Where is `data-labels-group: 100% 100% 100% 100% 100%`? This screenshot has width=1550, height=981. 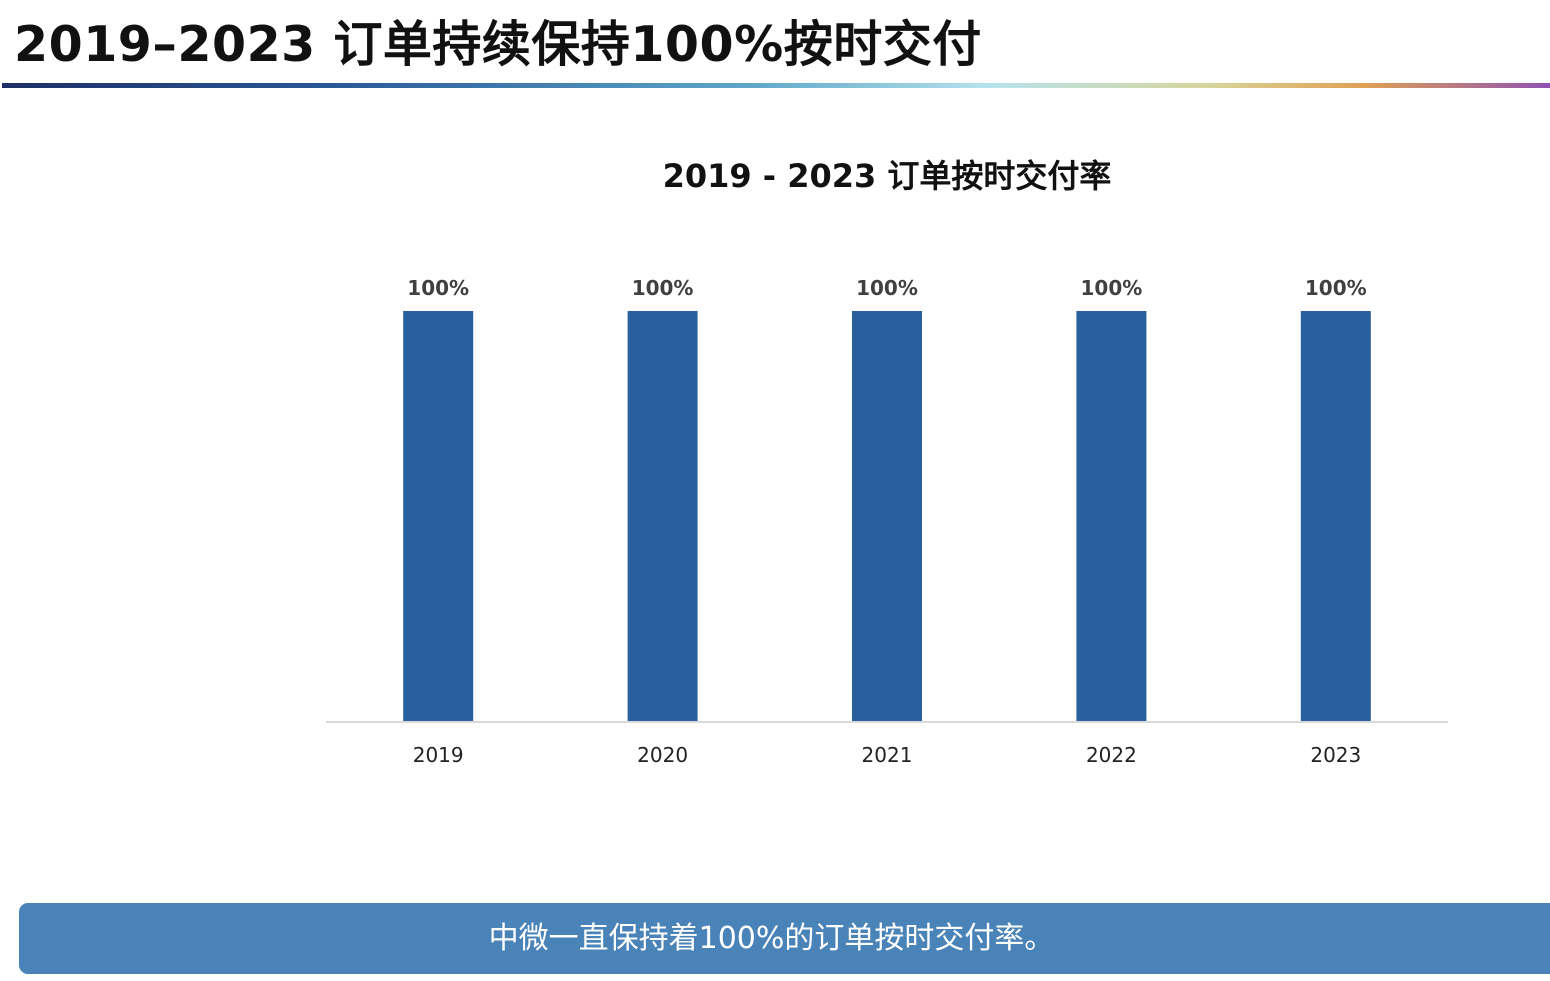 data-labels-group: 100% 100% 100% 100% 100% is located at coordinates (886, 288).